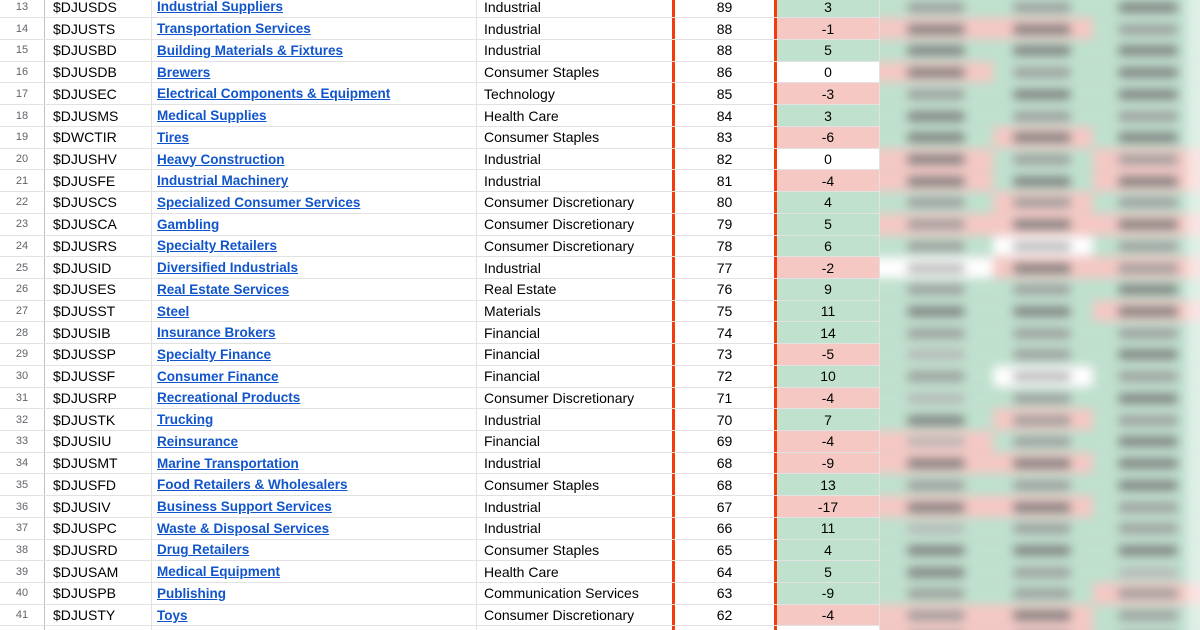 This screenshot has height=630, width=1200. Describe the element at coordinates (22, 354) in the screenshot. I see `row-number: 29` at that location.